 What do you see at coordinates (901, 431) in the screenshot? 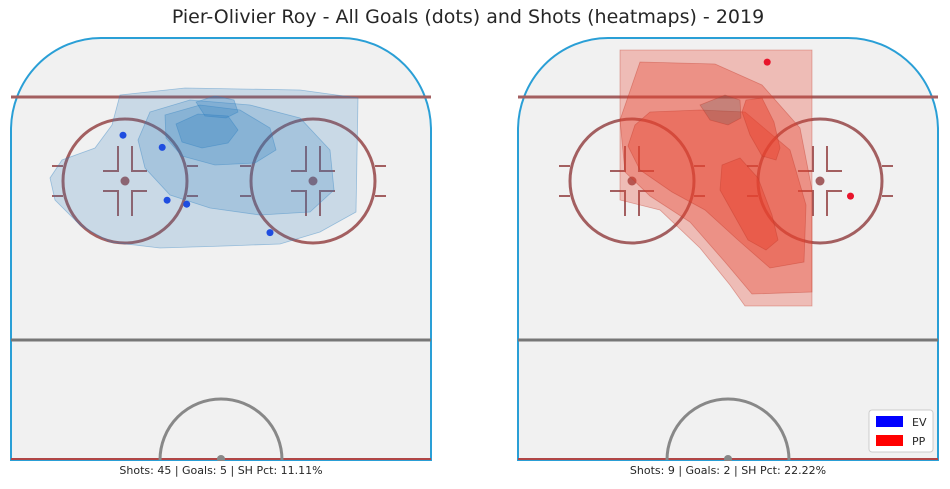
I see `legend: EV PP` at bounding box center [901, 431].